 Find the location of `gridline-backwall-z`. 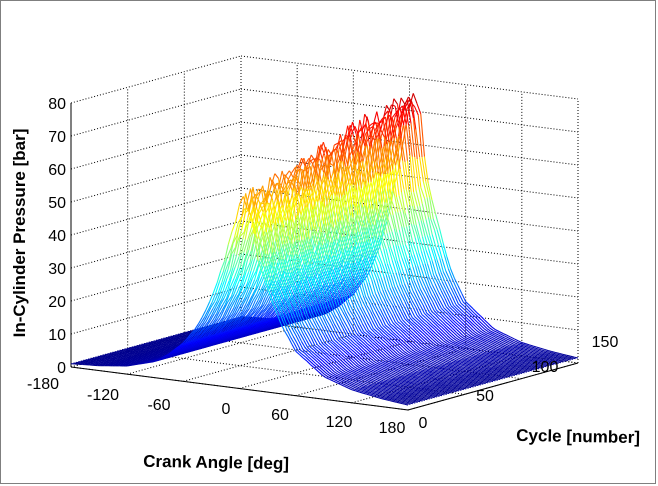

gridline-backwall-z is located at coordinates (156, 178).